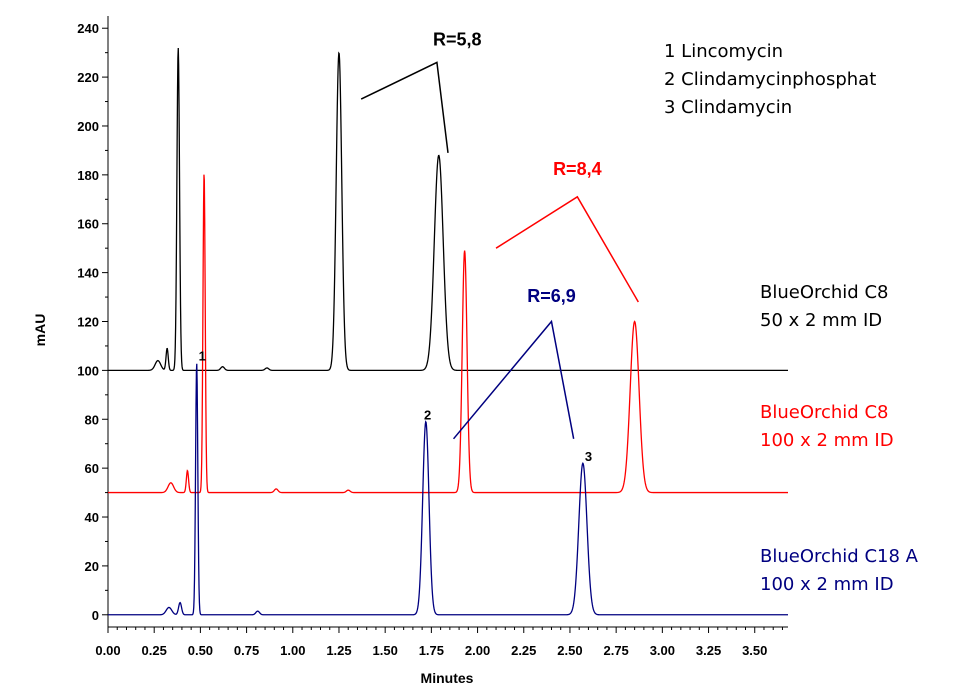  What do you see at coordinates (551, 296) in the screenshot?
I see `resolution-label-3: R=6,9` at bounding box center [551, 296].